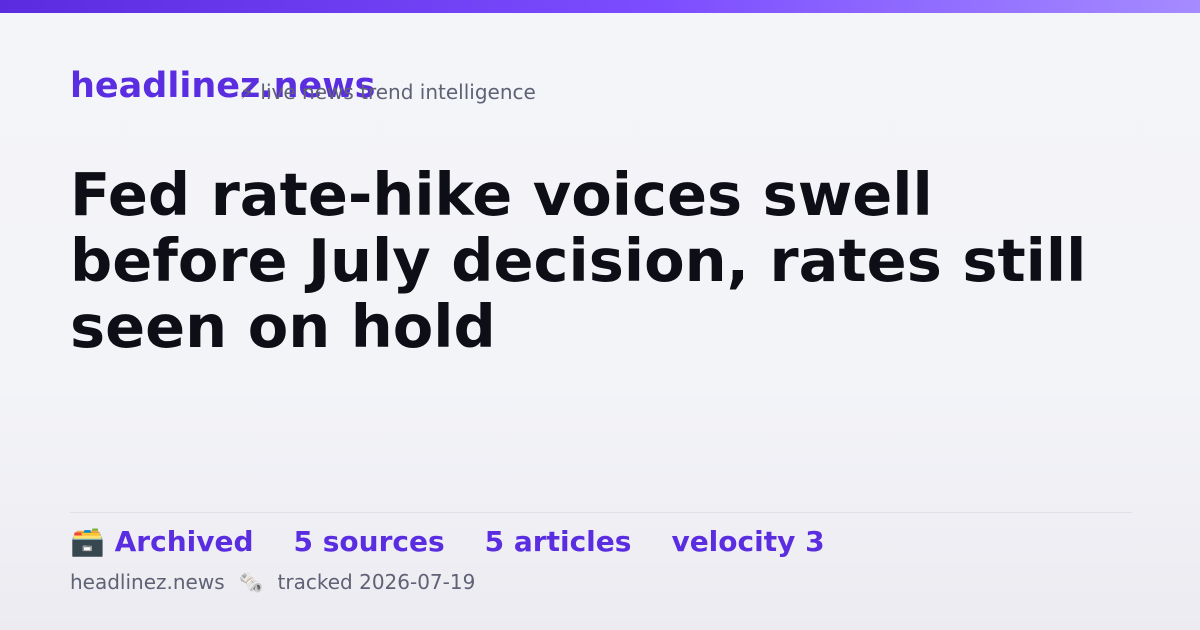 The width and height of the screenshot is (1200, 630). Describe the element at coordinates (272, 582) in the screenshot. I see `footer: headlinez.news 🗞️ tracked 2026-07-19` at that location.